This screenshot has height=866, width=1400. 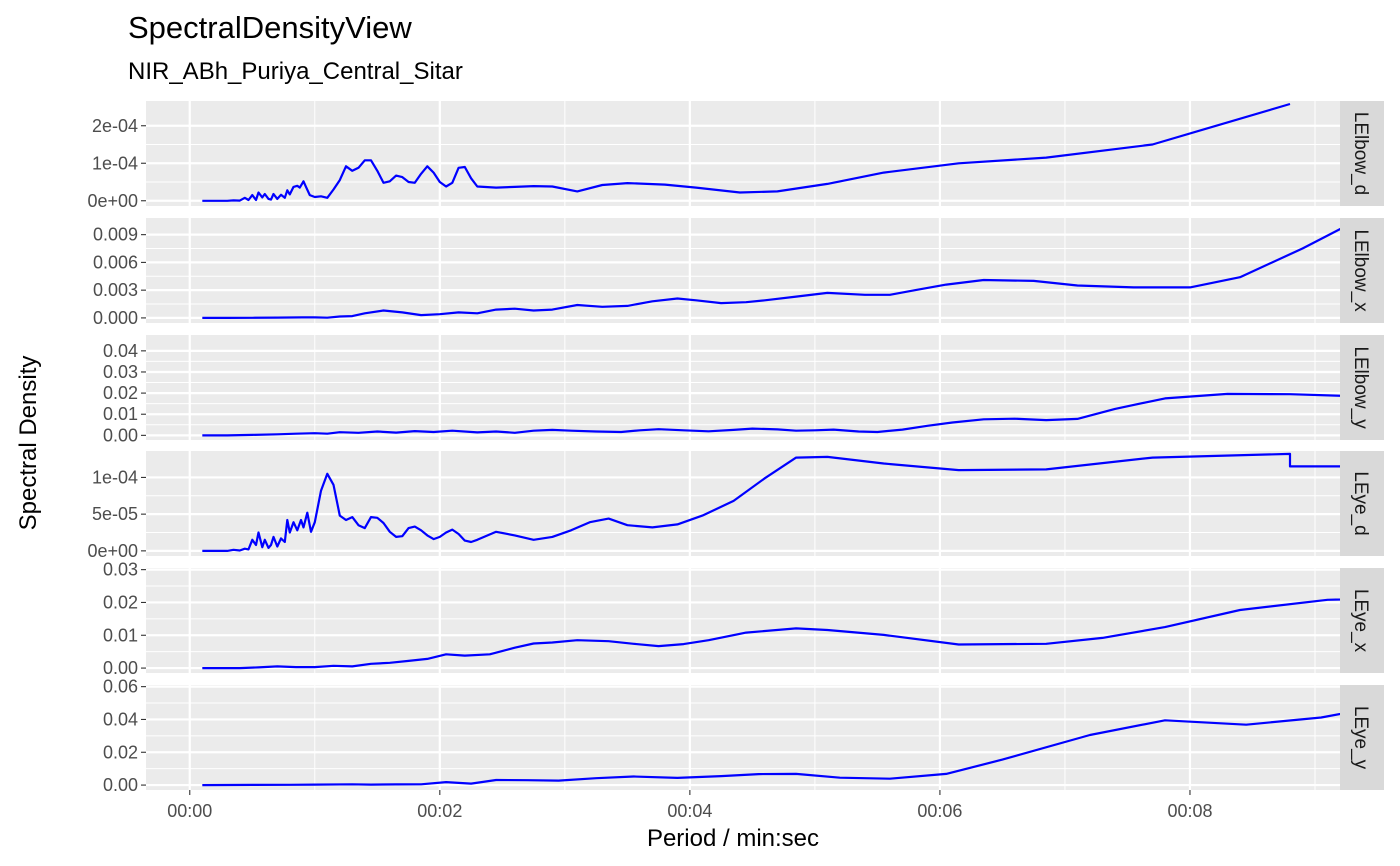 What do you see at coordinates (939, 811) in the screenshot?
I see `x-tick-label: 00:06` at bounding box center [939, 811].